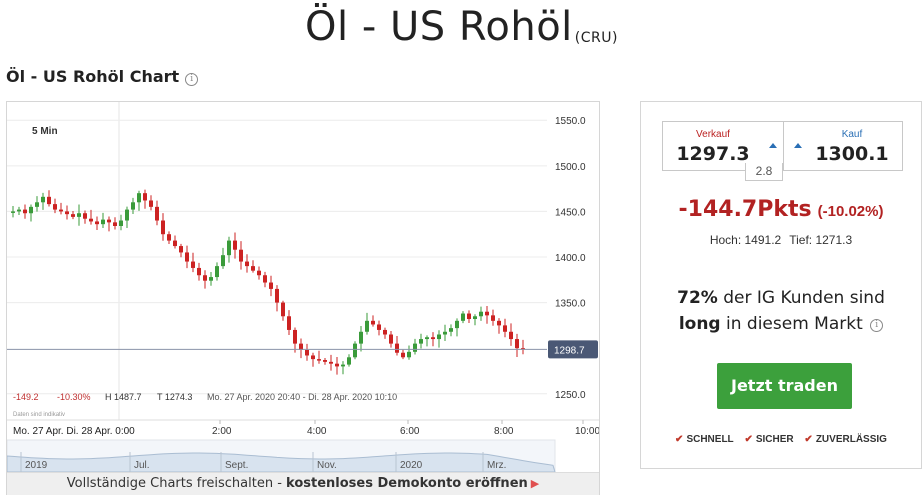  Describe the element at coordinates (570, 167) in the screenshot. I see `y-tick-label: 1500.0` at that location.